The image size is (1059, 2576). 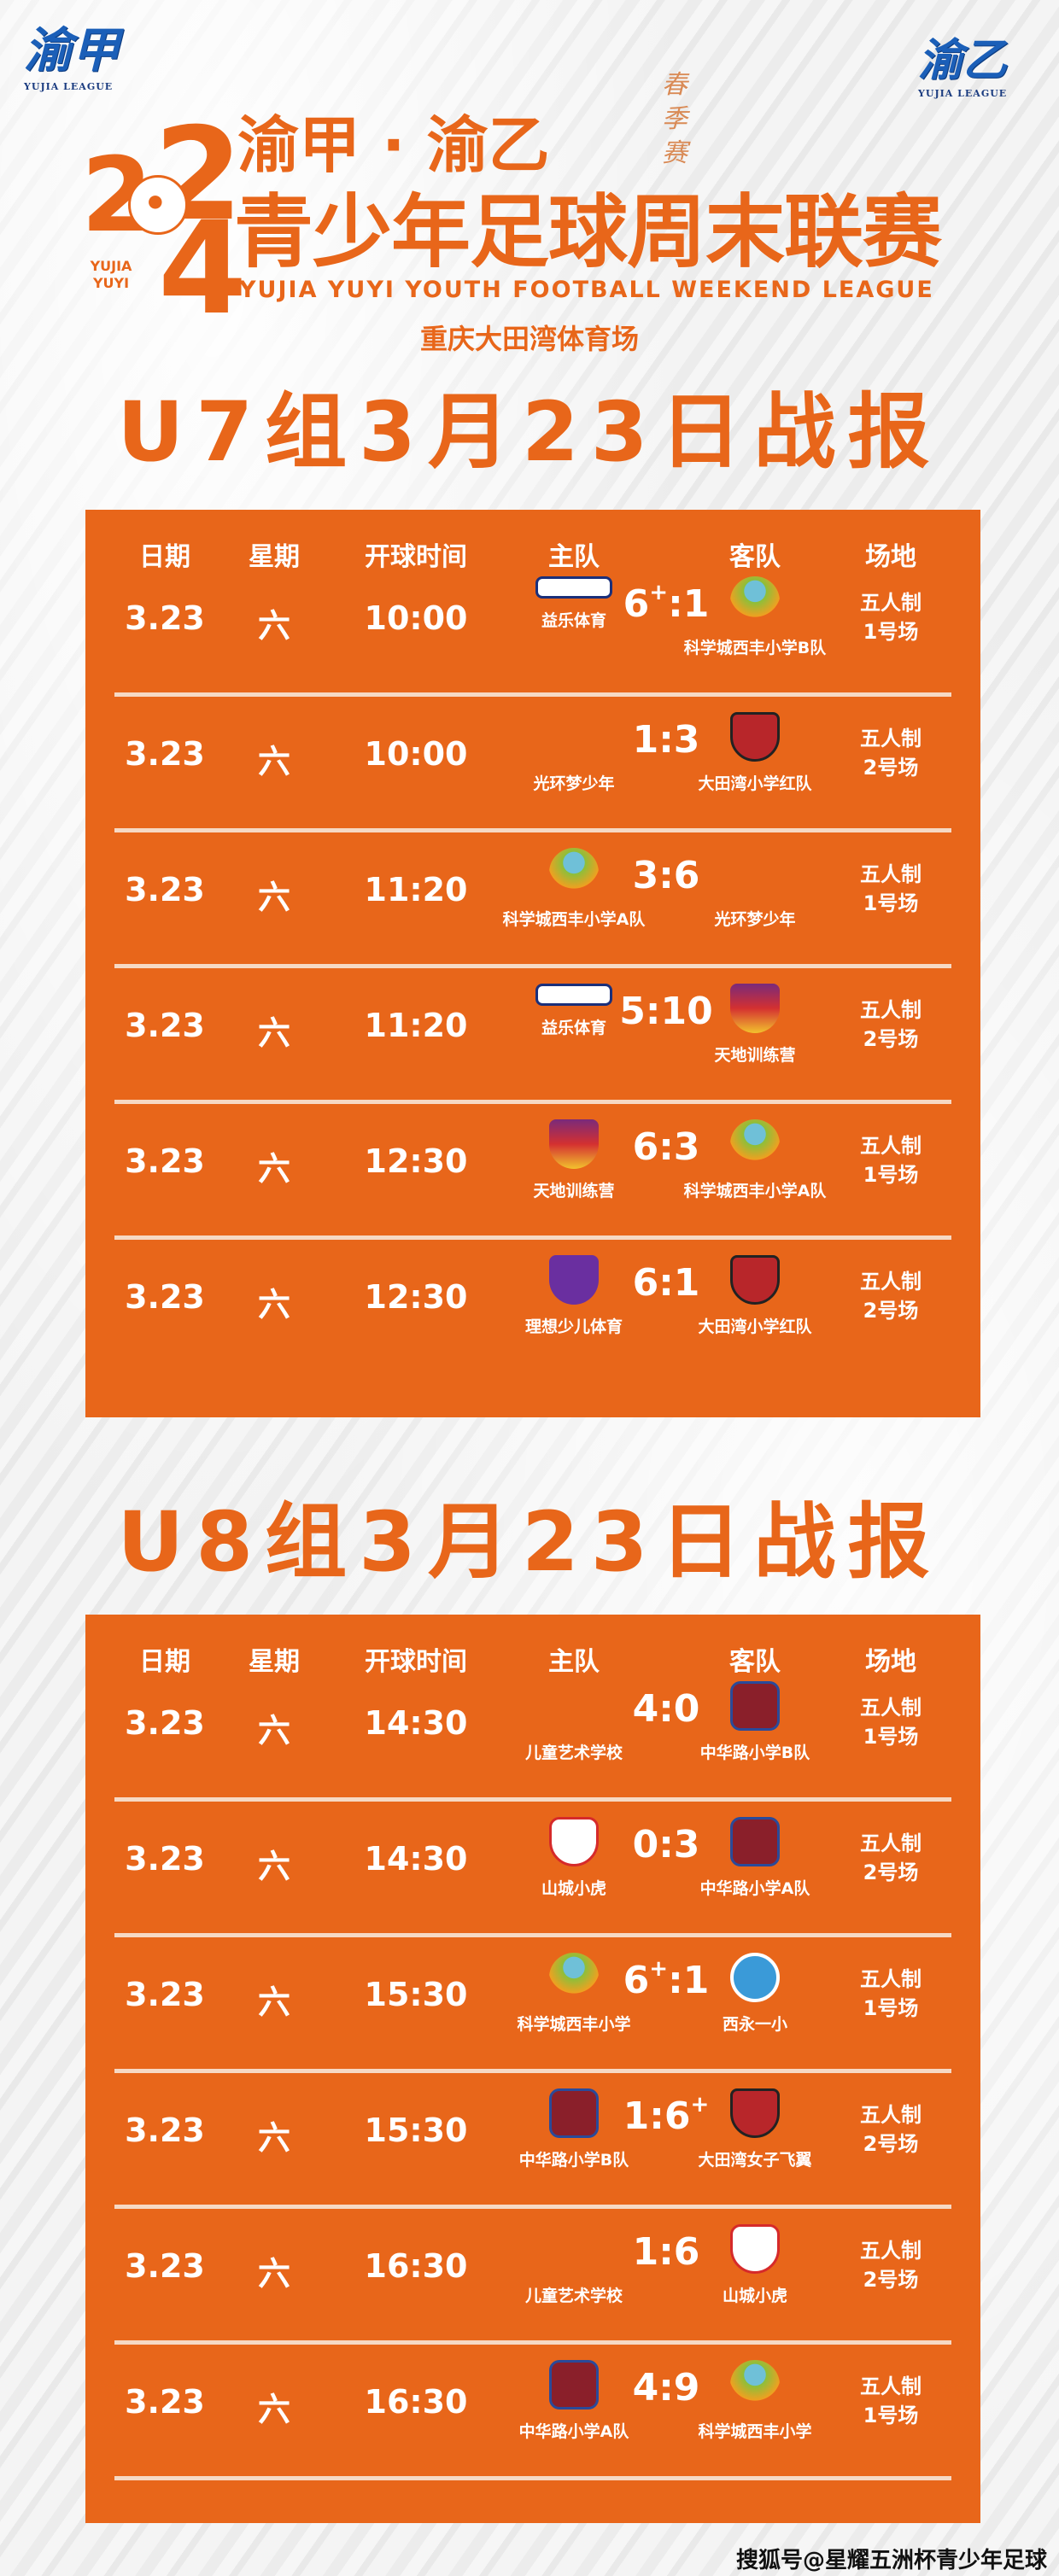 I want to click on match-row: 3.23 六 16:30 中华路小学A队 4:9 科学城西丰小学 五人制 1号场, so click(x=533, y=2412).